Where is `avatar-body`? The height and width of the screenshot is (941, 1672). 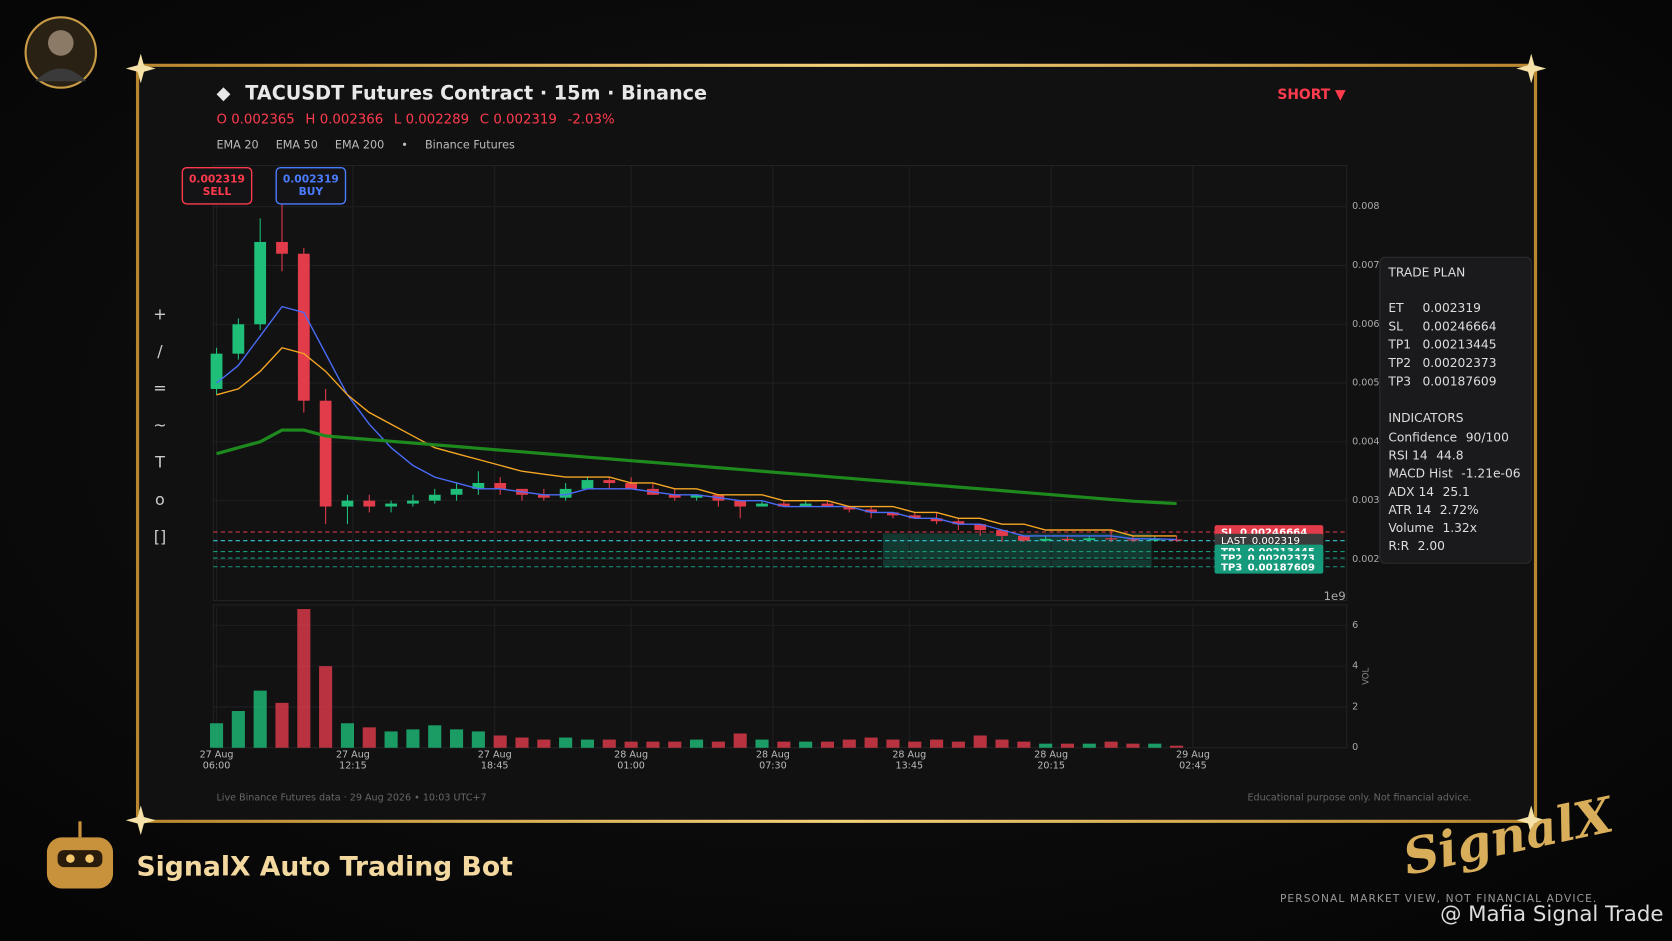 avatar-body is located at coordinates (61, 75).